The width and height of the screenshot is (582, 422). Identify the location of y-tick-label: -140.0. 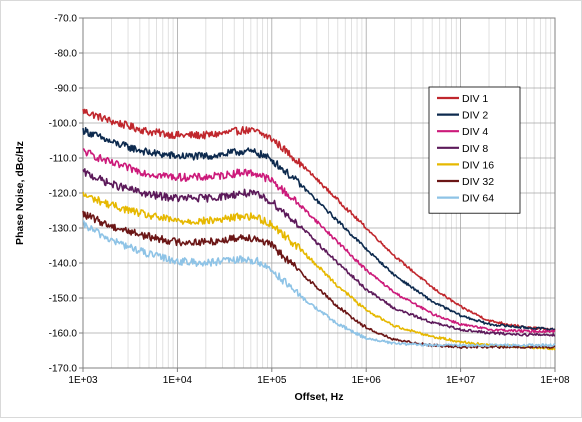
(63, 264).